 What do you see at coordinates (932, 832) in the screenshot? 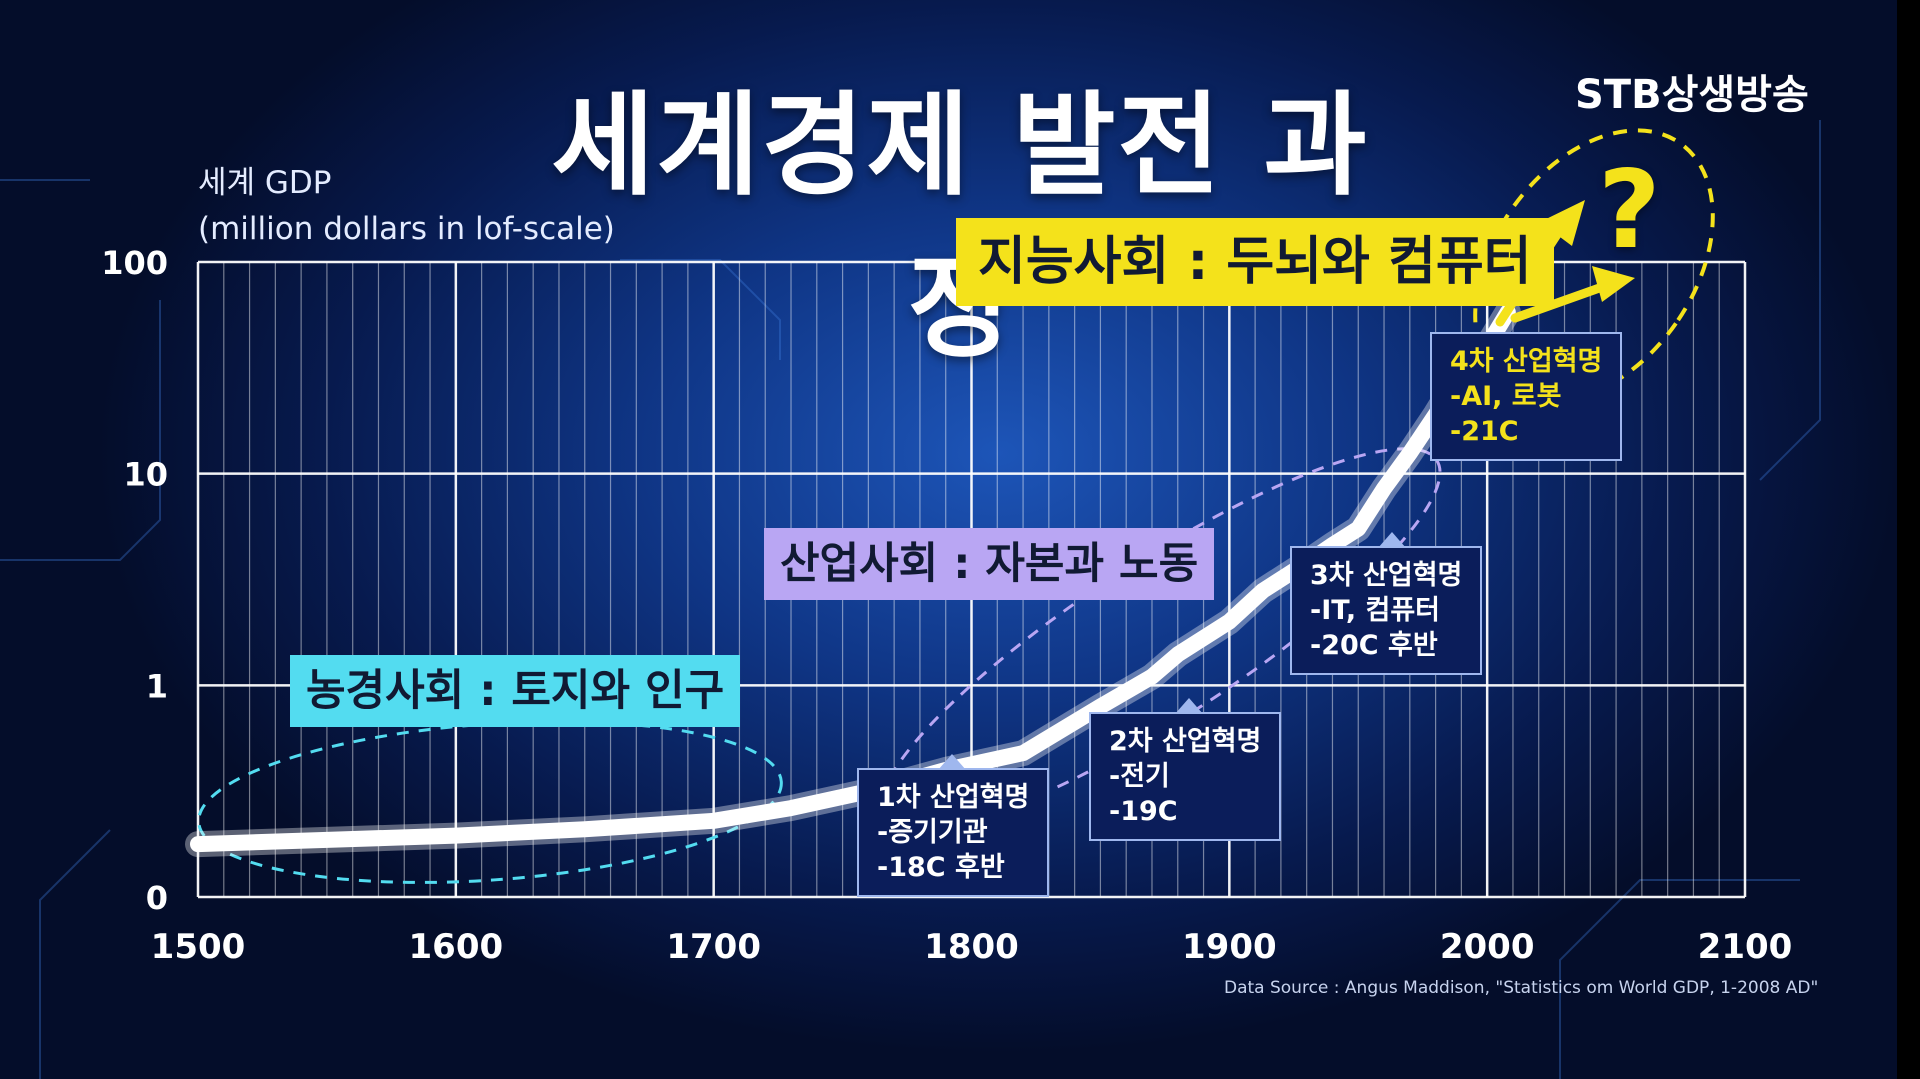
I see `revolution-detail: -증기기관` at bounding box center [932, 832].